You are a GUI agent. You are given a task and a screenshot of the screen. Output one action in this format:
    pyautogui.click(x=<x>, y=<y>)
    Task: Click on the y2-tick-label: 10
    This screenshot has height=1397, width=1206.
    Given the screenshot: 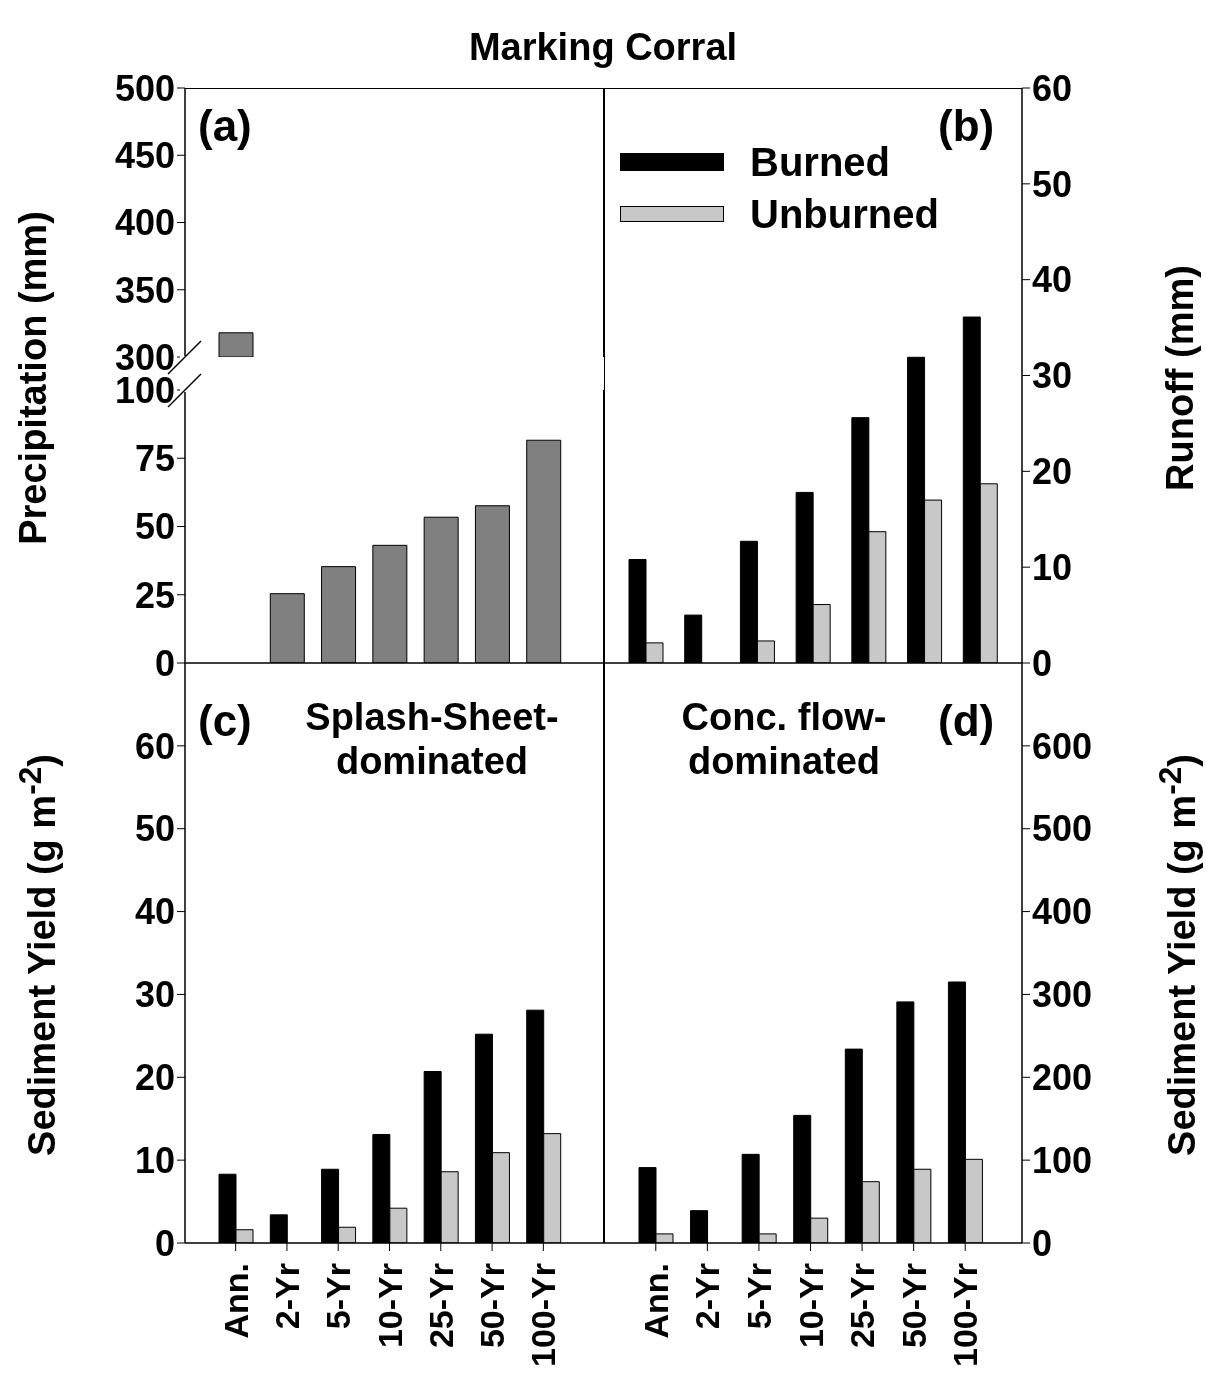 What is the action you would take?
    pyautogui.click(x=1052, y=567)
    